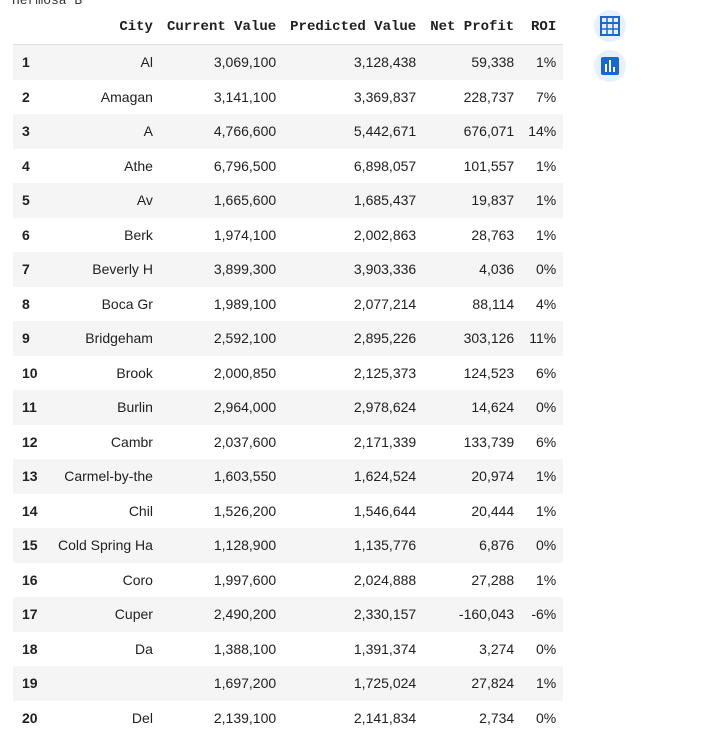 This screenshot has height=741, width=721. What do you see at coordinates (138, 165) in the screenshot?
I see `table-cell: Athe` at bounding box center [138, 165].